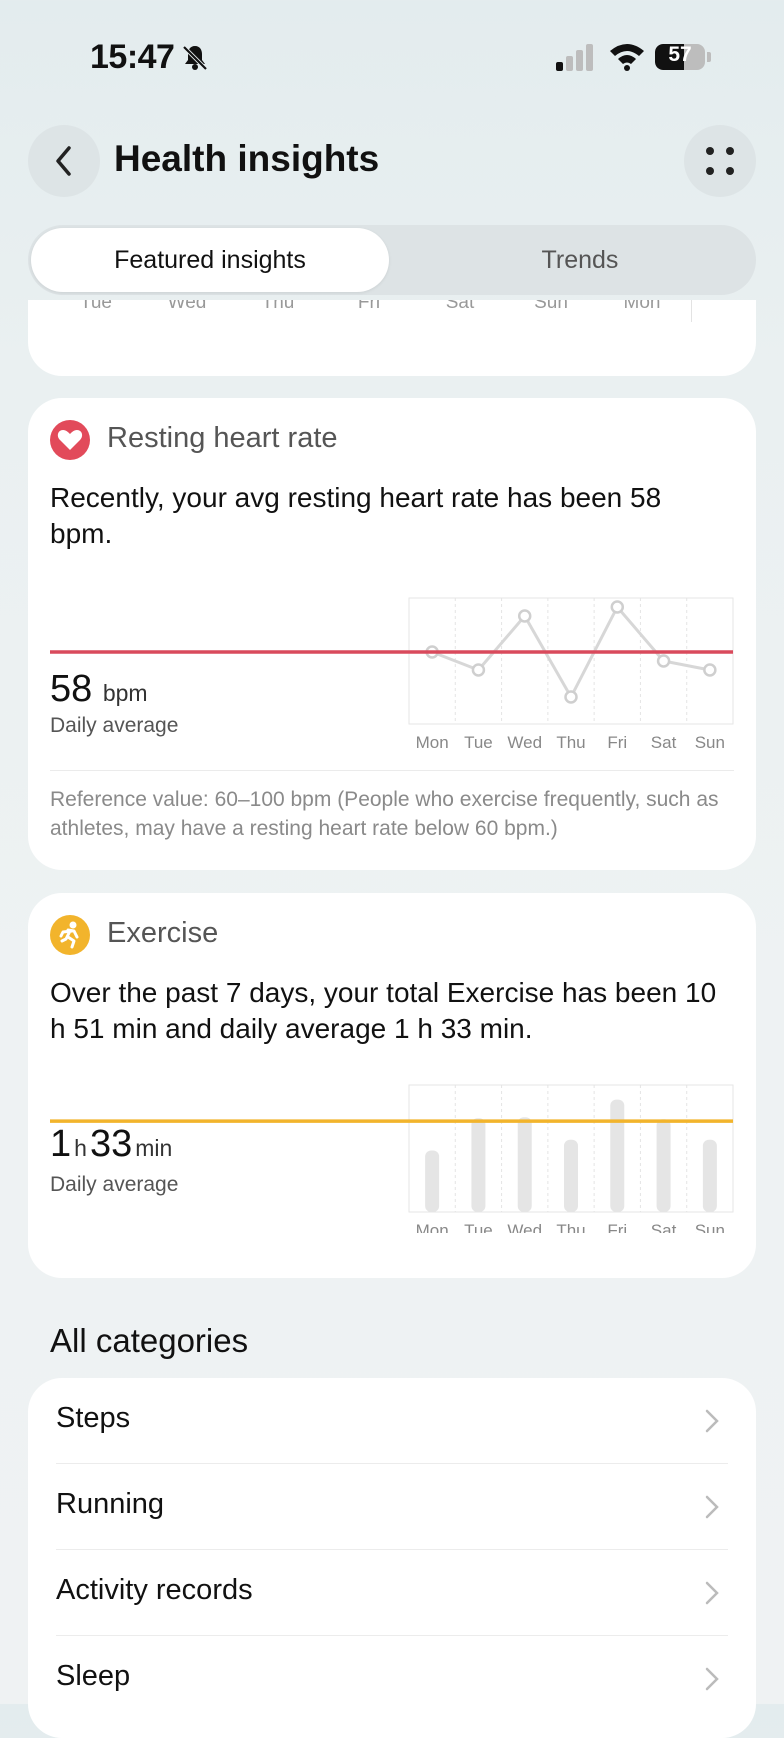  I want to click on avg-value: 58 bpm, so click(99, 689).